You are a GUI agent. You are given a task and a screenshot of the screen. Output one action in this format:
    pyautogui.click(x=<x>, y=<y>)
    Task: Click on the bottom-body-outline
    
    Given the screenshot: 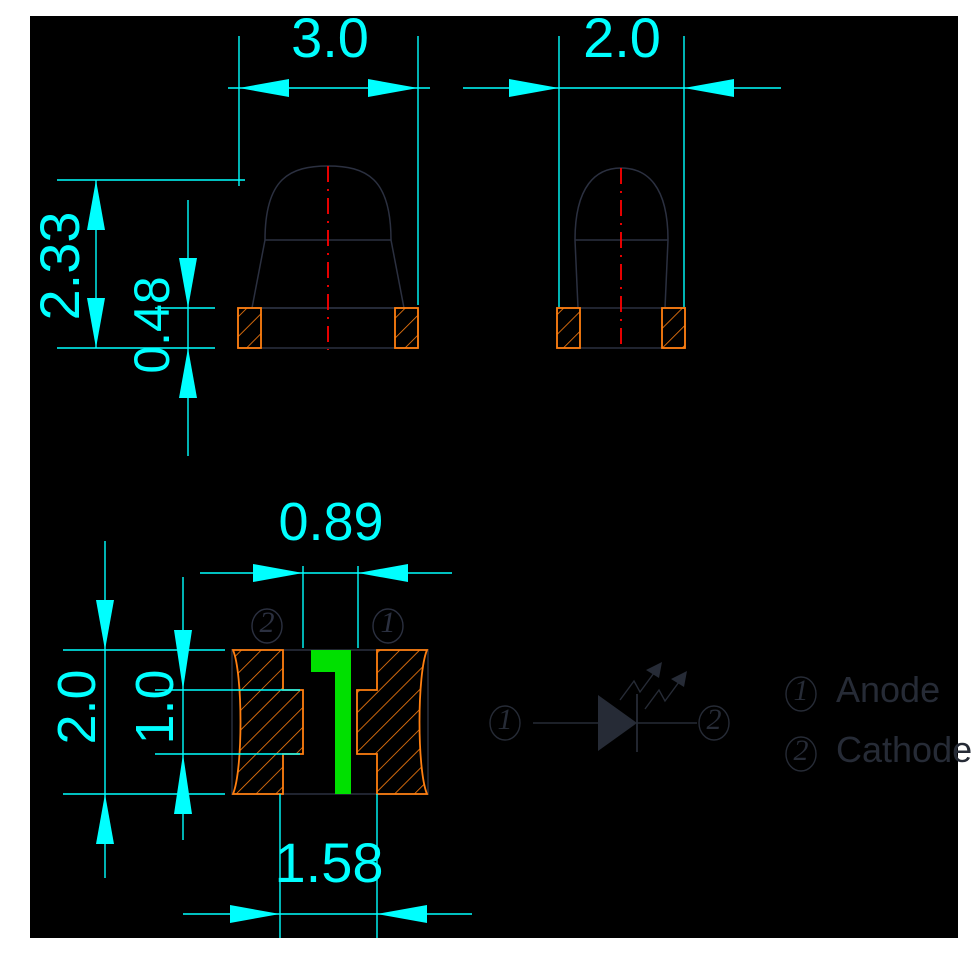 What is the action you would take?
    pyautogui.click(x=330, y=722)
    